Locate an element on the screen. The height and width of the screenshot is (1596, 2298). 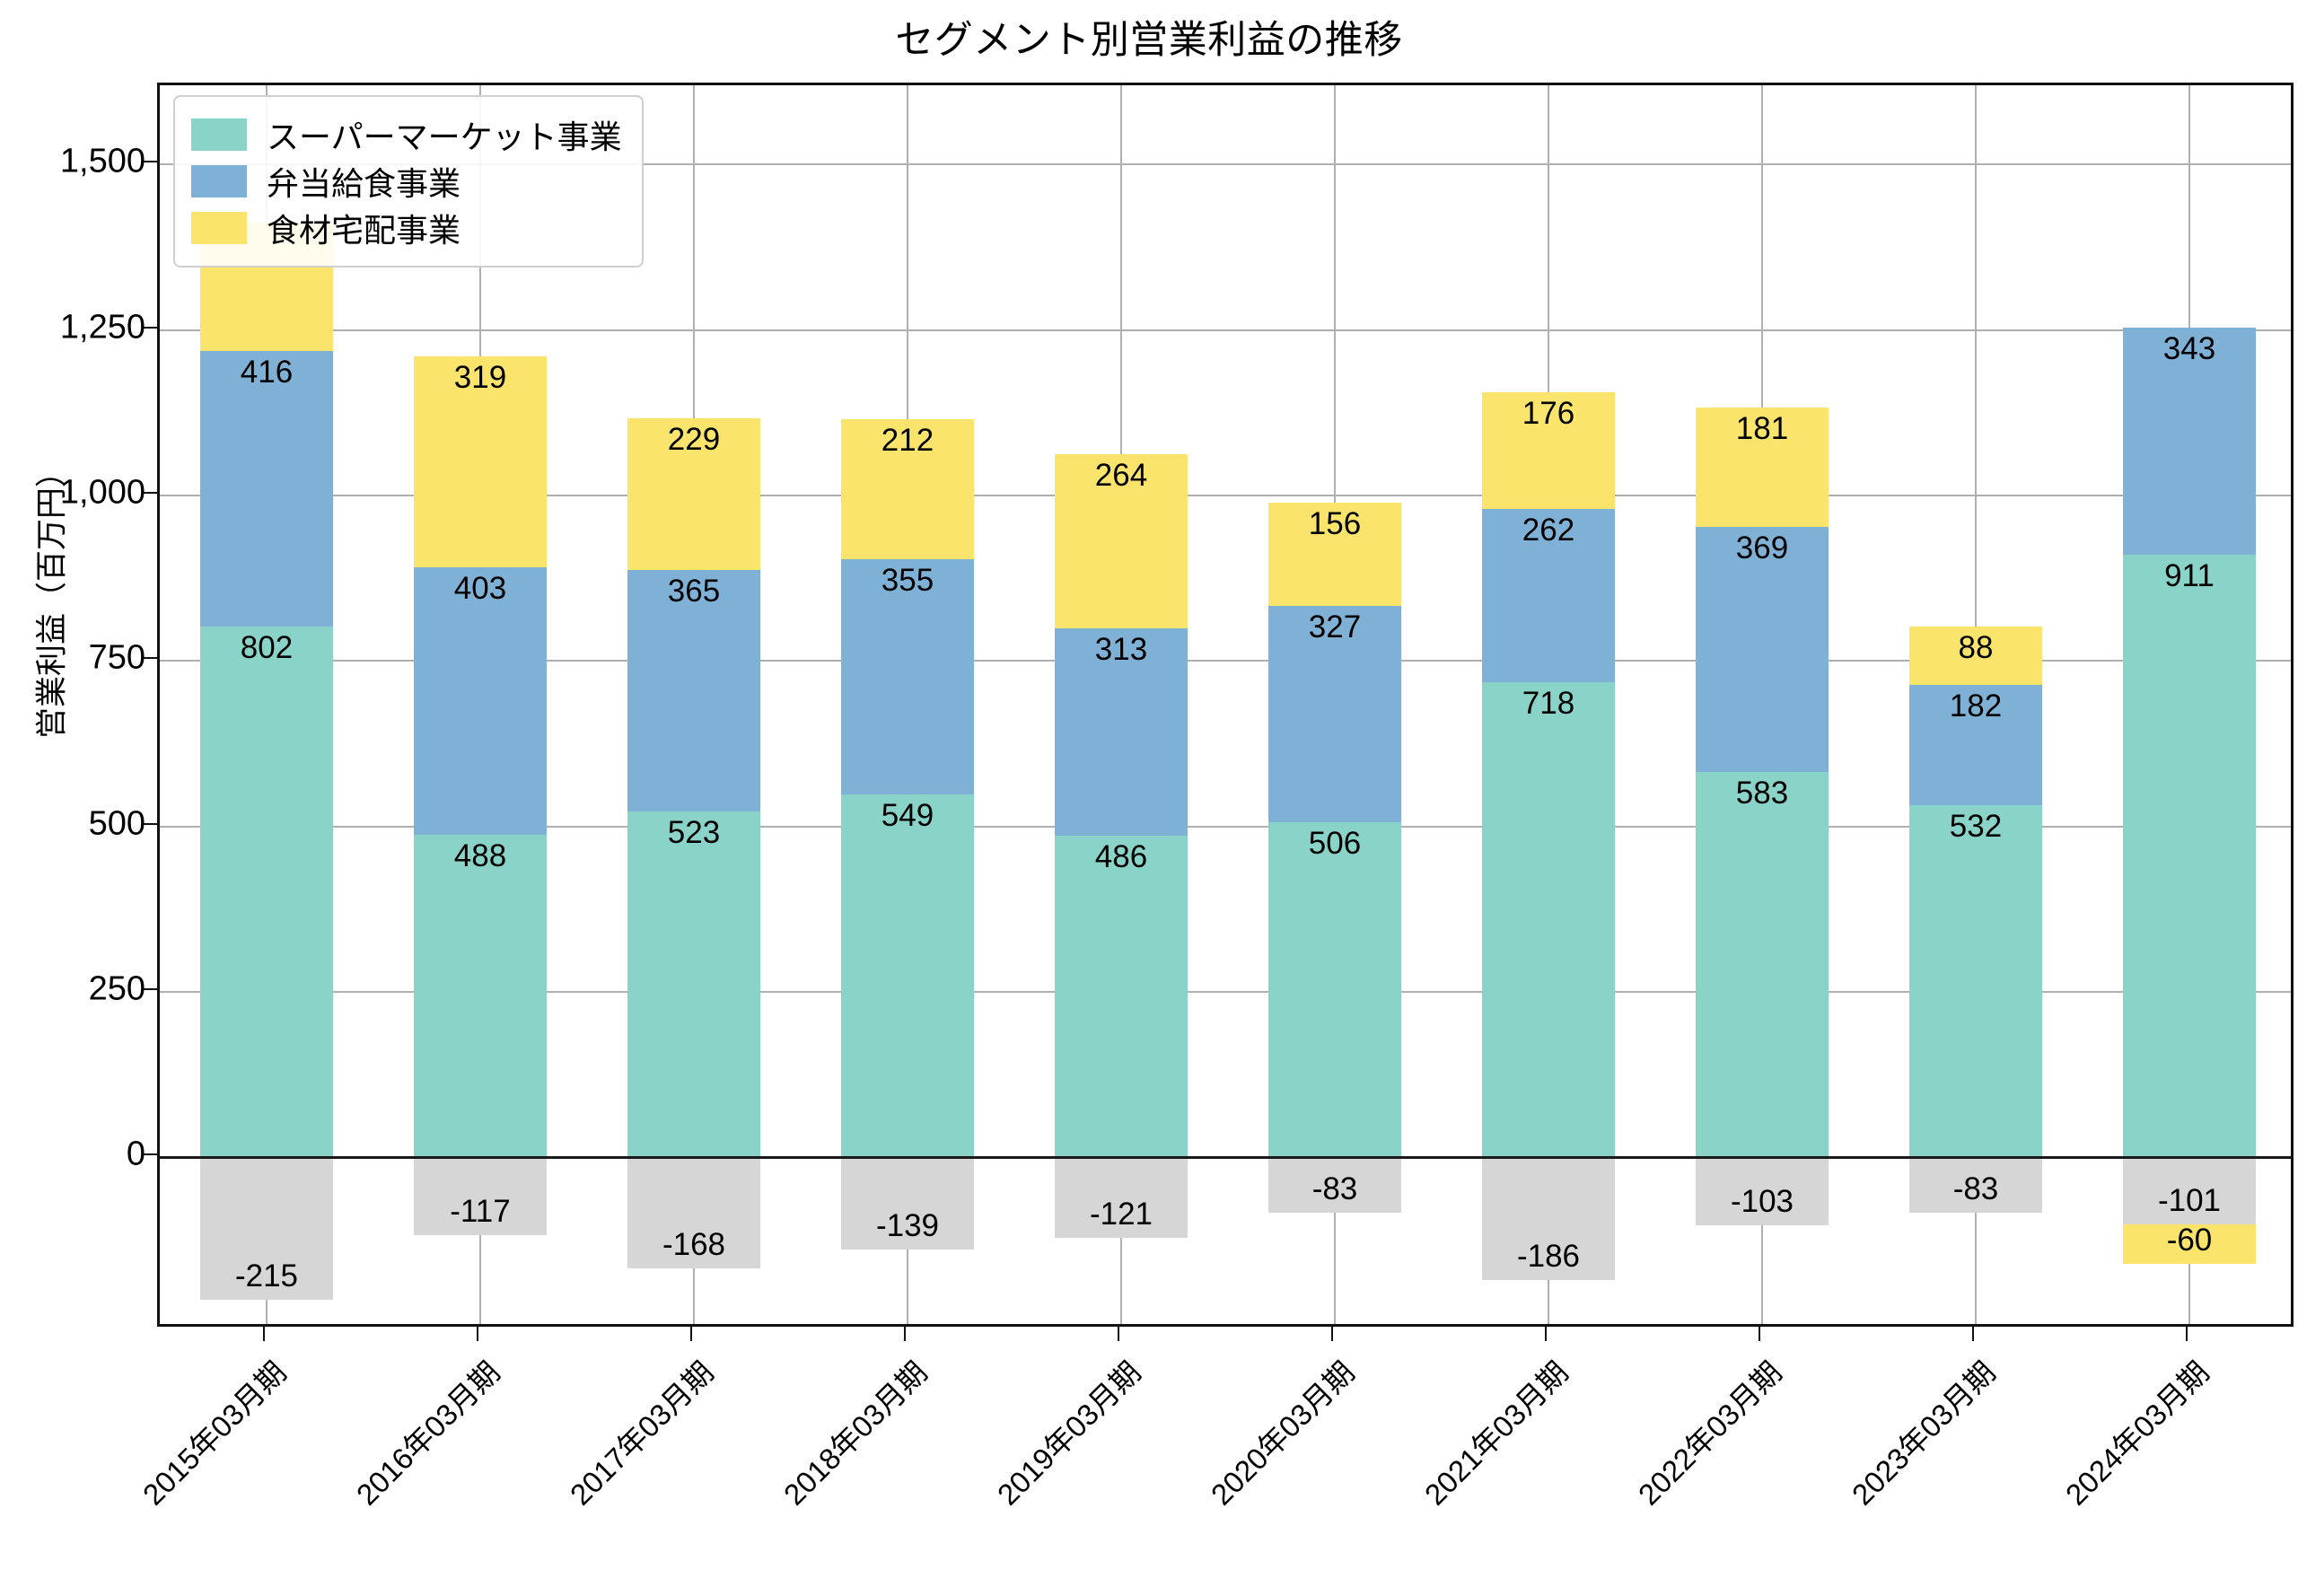
bar-segment-supermarket: 488 is located at coordinates (480, 996).